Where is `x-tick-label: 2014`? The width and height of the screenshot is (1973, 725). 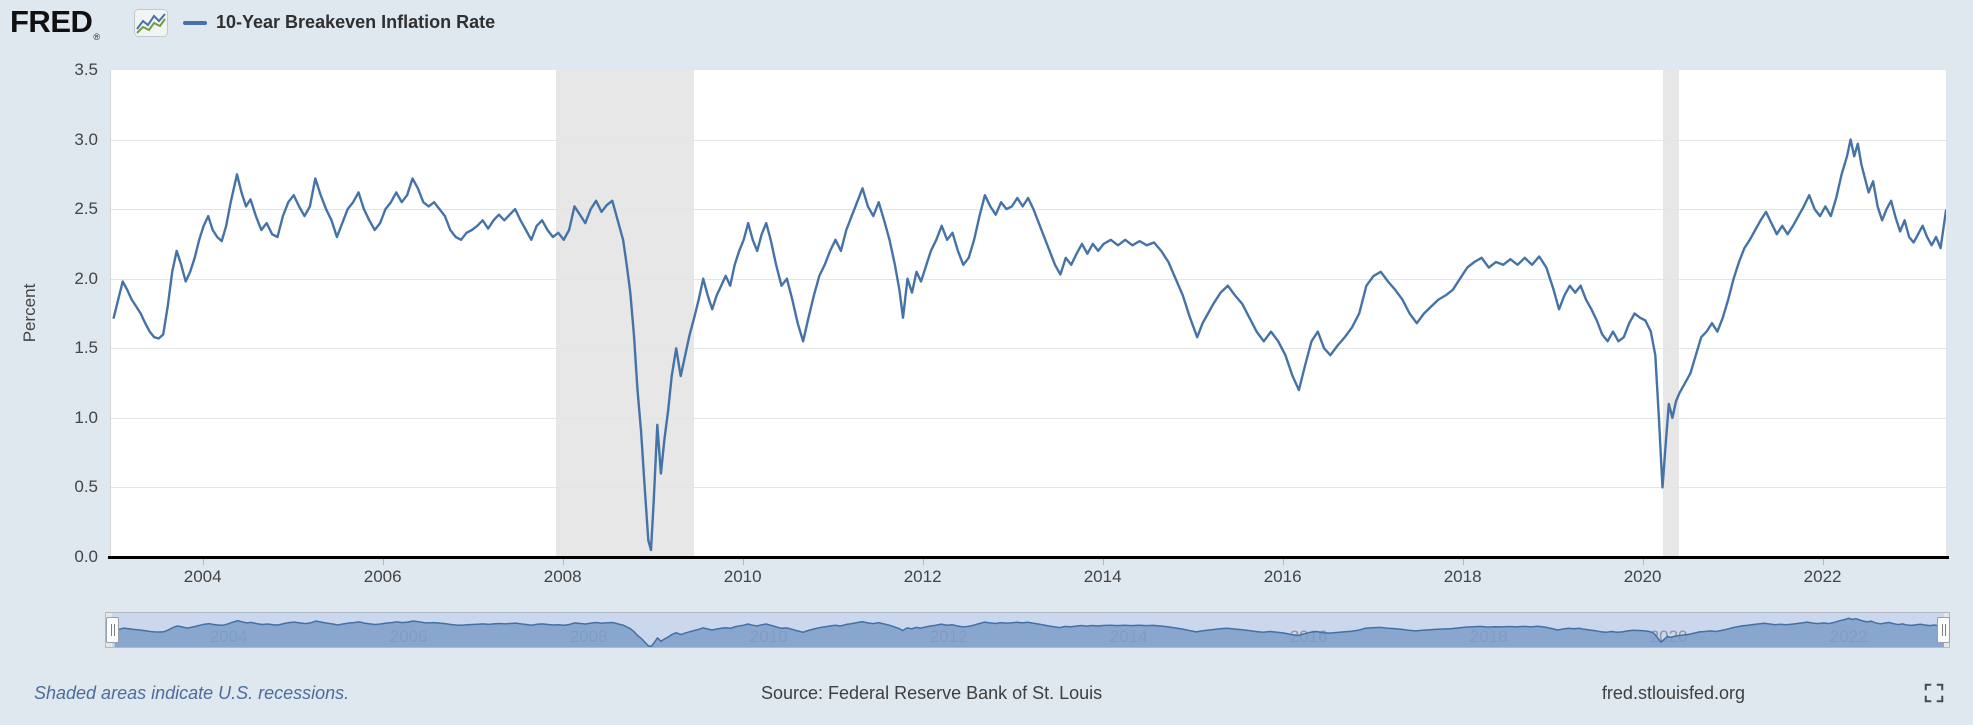
x-tick-label: 2014 is located at coordinates (1102, 576).